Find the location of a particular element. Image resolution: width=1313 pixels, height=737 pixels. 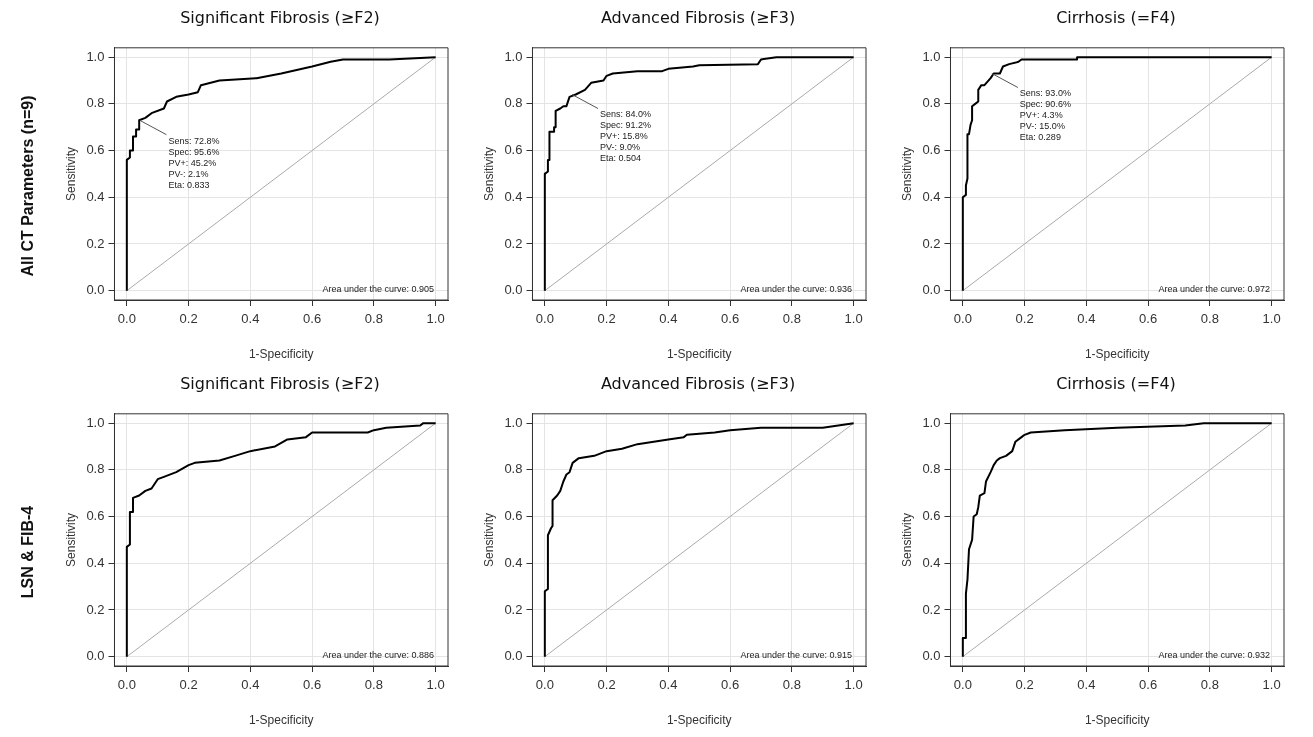

annotation: Area under the curve: 0.886 is located at coordinates (378, 654).